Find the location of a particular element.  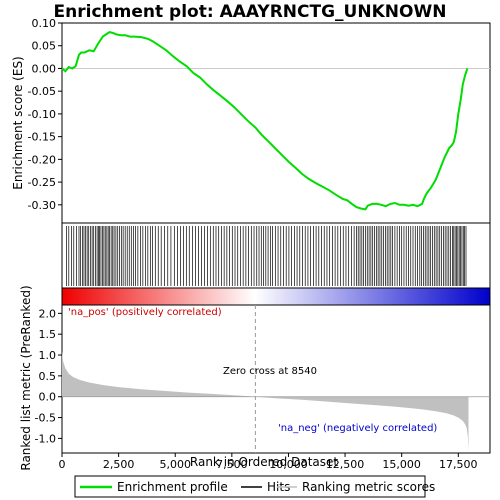

es-y-tick-label: -0.10 is located at coordinates (42, 114).